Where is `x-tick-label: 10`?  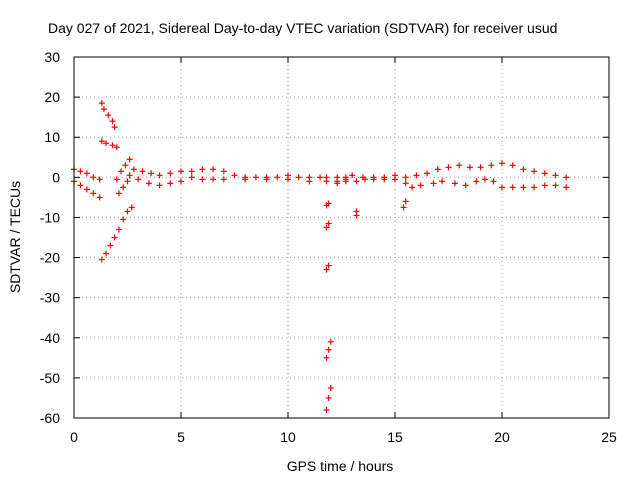 x-tick-label: 10 is located at coordinates (288, 437).